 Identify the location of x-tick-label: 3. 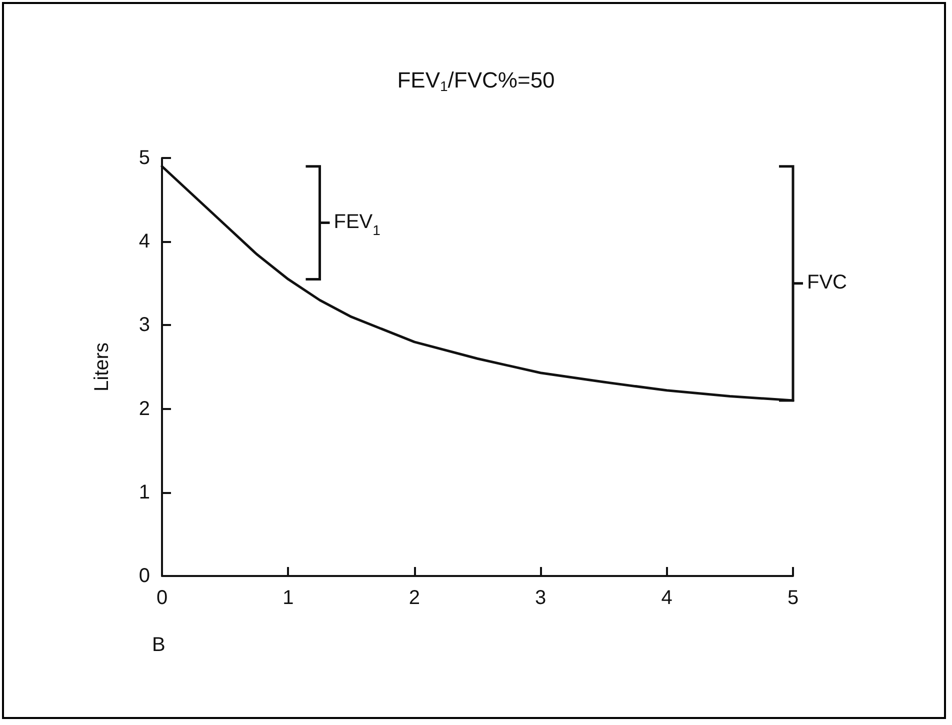
(540, 598).